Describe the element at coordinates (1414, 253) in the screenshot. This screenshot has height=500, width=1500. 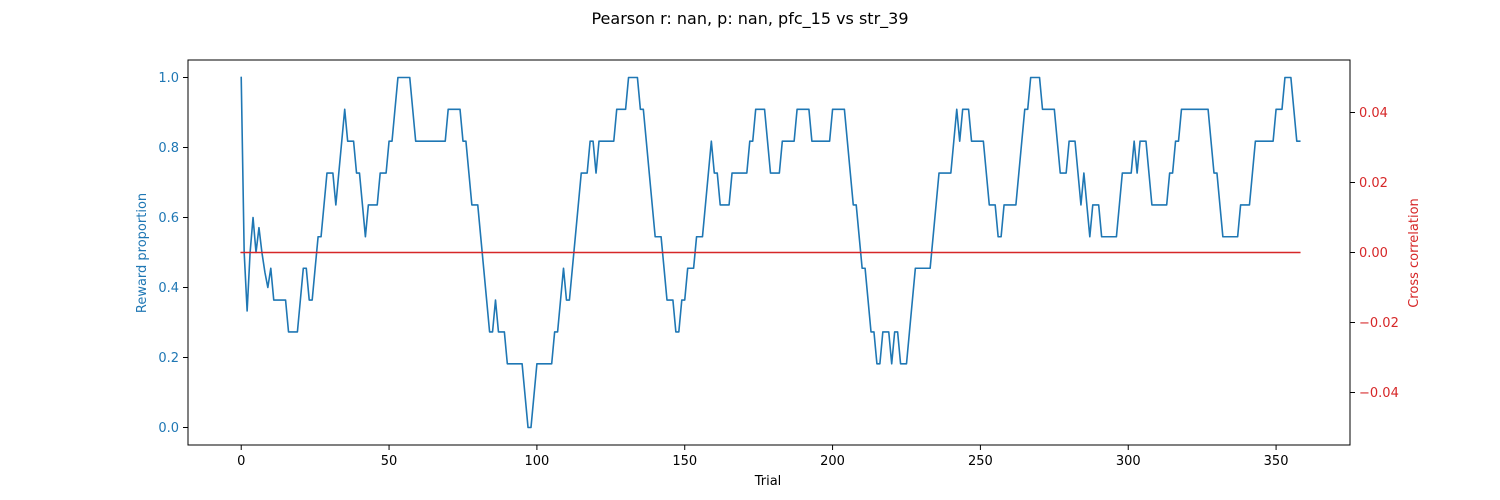
I see `right-y-axis-title: Cross correlation` at that location.